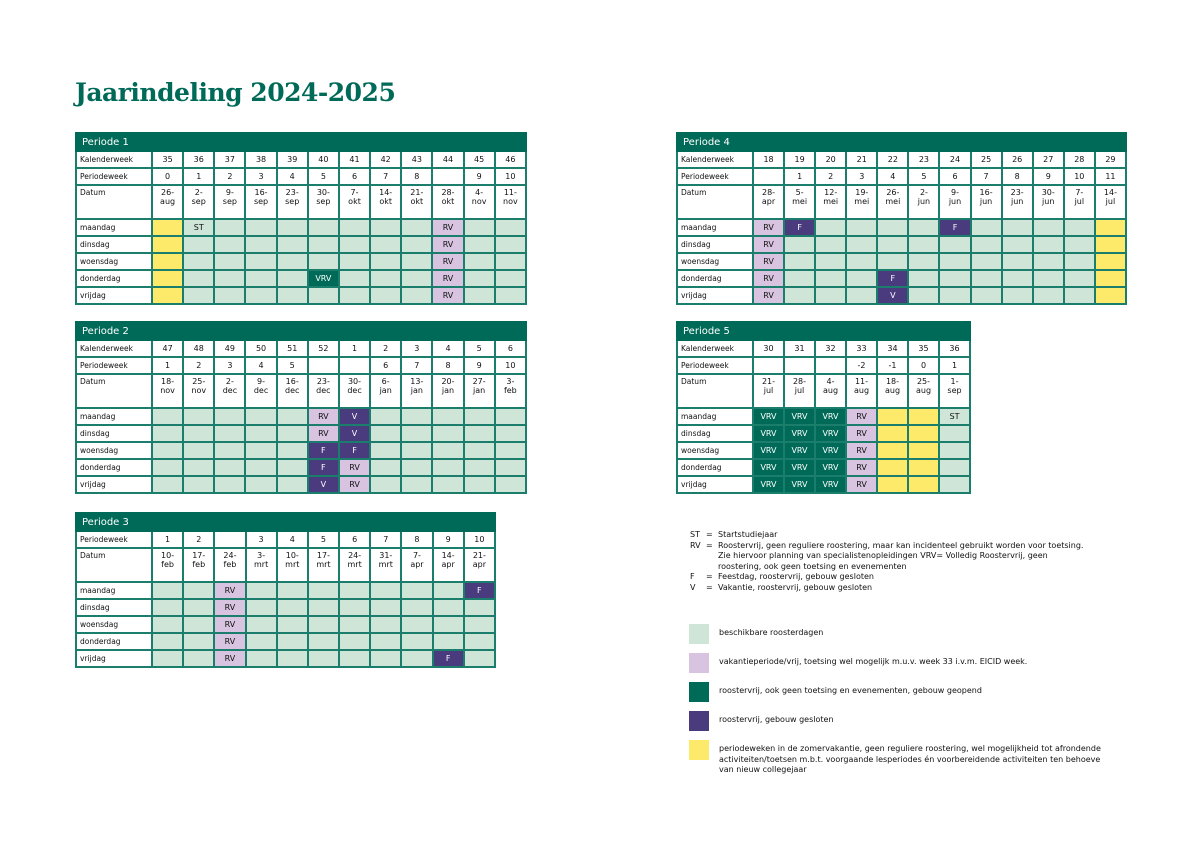 This screenshot has height=846, width=1200. I want to click on info-cell: 39, so click(292, 159).